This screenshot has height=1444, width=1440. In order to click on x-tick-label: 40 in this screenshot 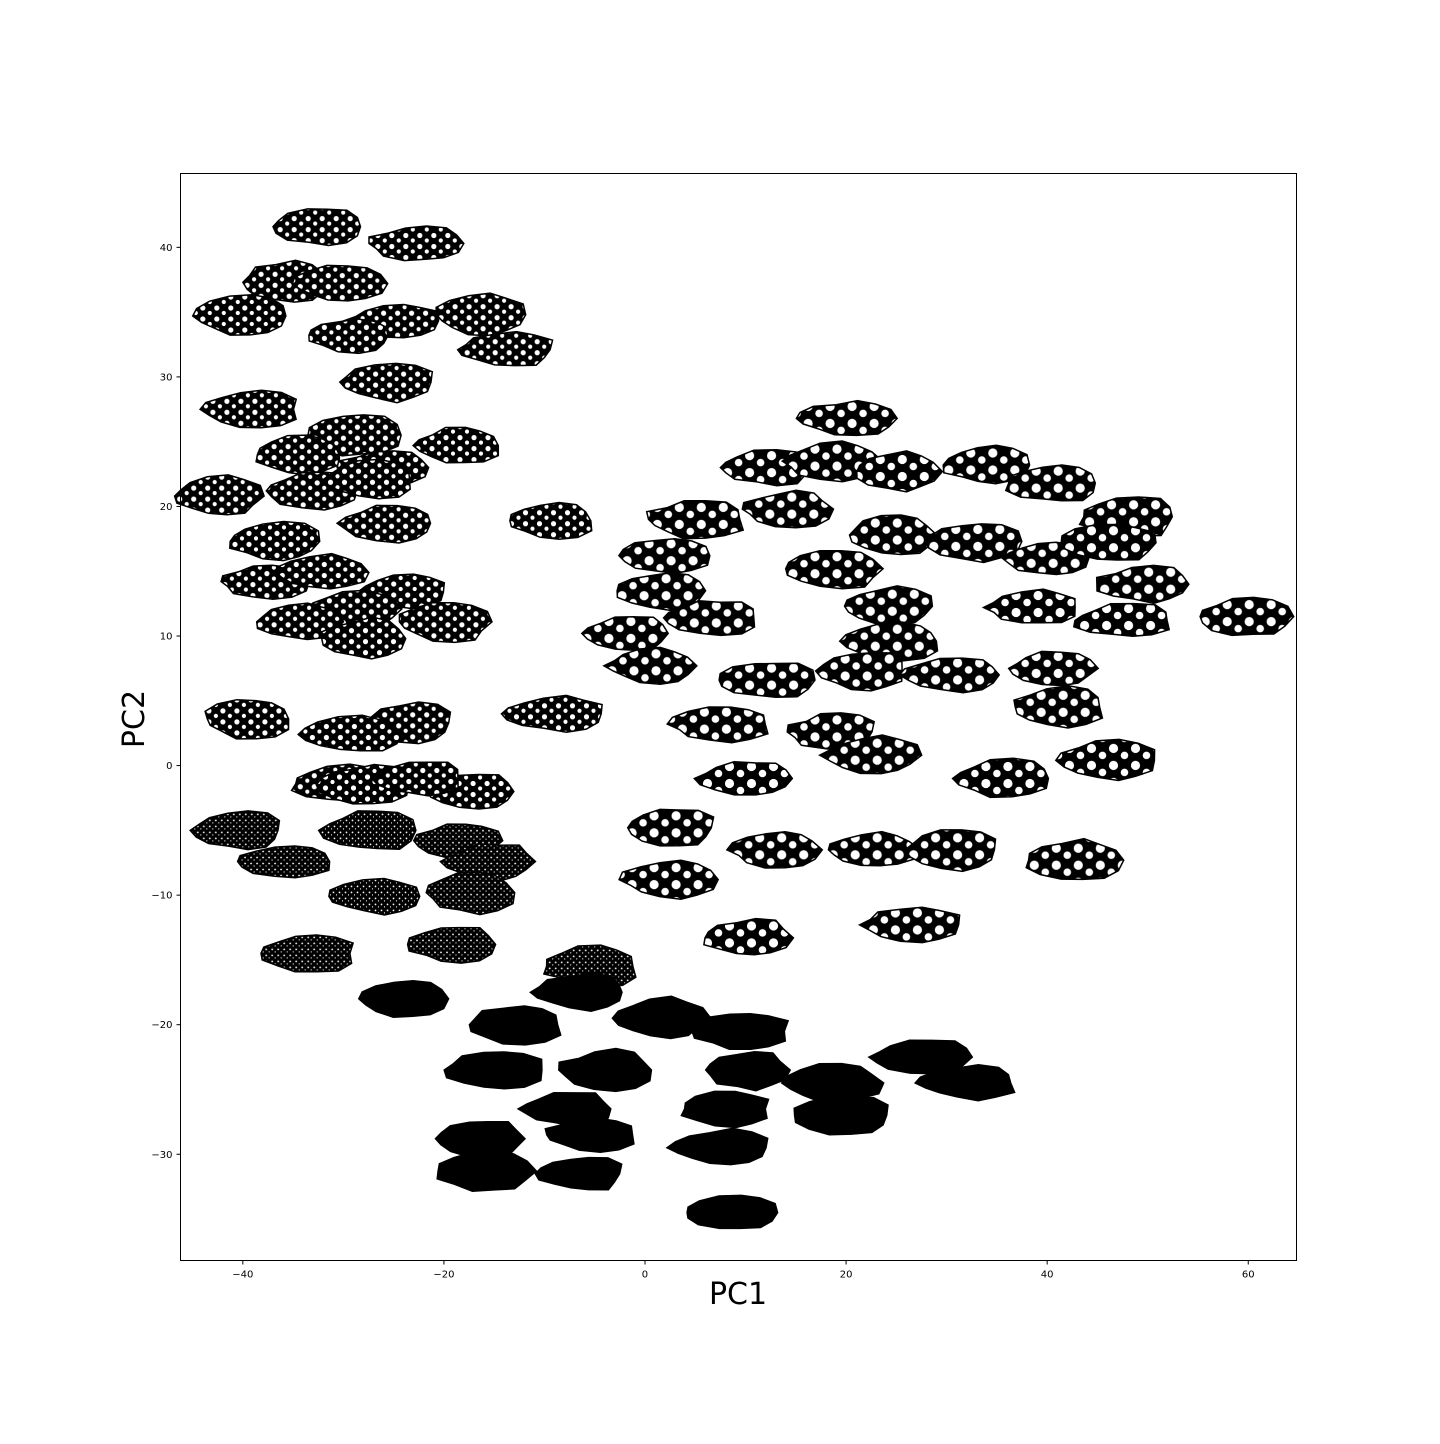, I will do `click(1047, 1275)`.